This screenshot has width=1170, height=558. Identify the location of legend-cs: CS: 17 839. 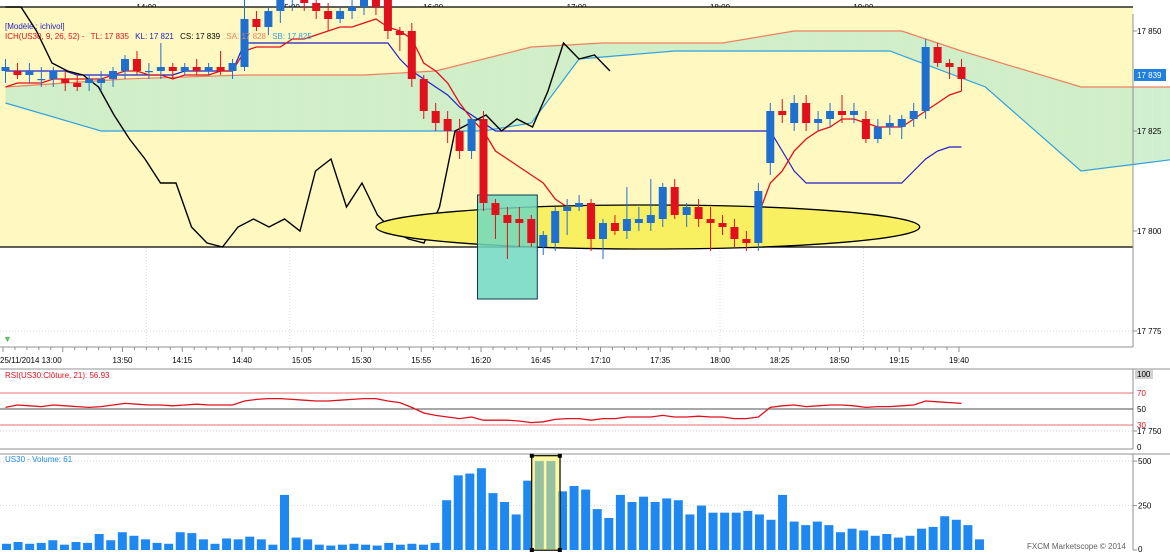
(200, 36).